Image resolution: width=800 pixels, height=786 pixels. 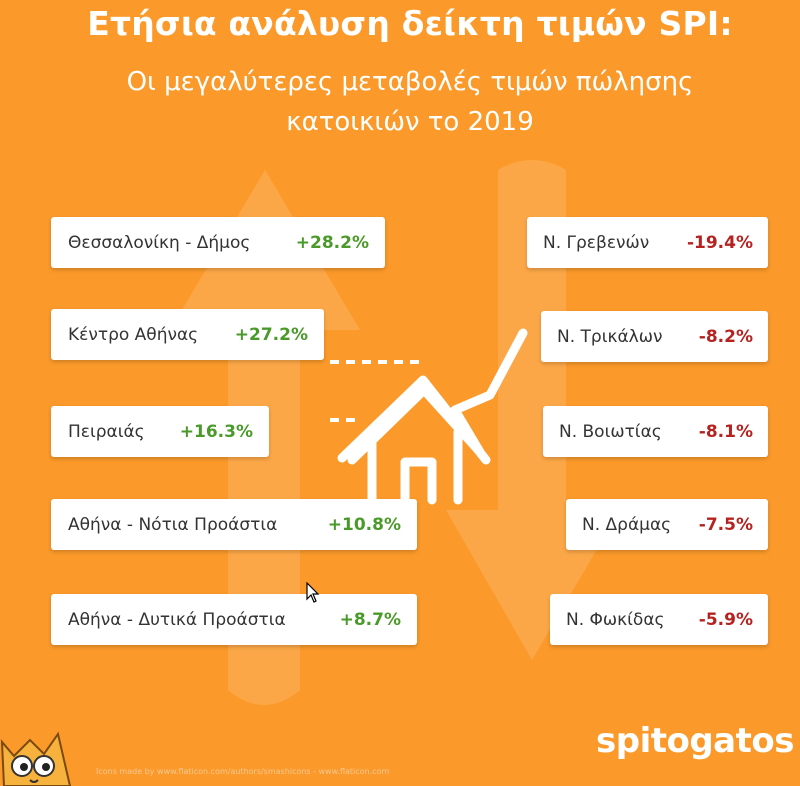 What do you see at coordinates (610, 336) in the screenshot?
I see `region-label: Ν. Τρικάλων` at bounding box center [610, 336].